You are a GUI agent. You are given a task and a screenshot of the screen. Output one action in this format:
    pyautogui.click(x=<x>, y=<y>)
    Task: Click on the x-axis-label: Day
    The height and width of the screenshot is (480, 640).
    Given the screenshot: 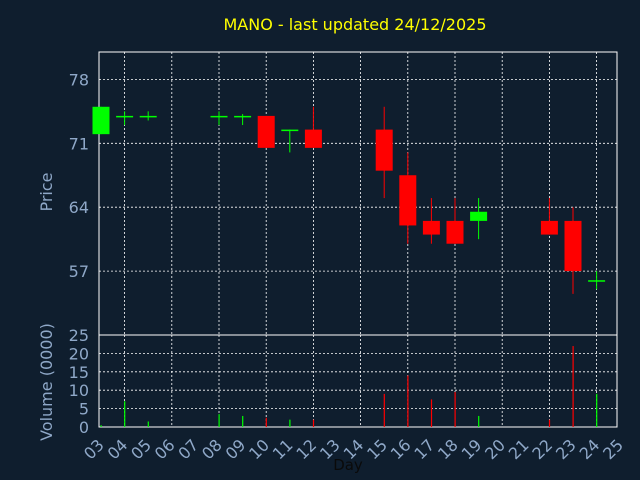 What is the action you would take?
    pyautogui.click(x=348, y=465)
    